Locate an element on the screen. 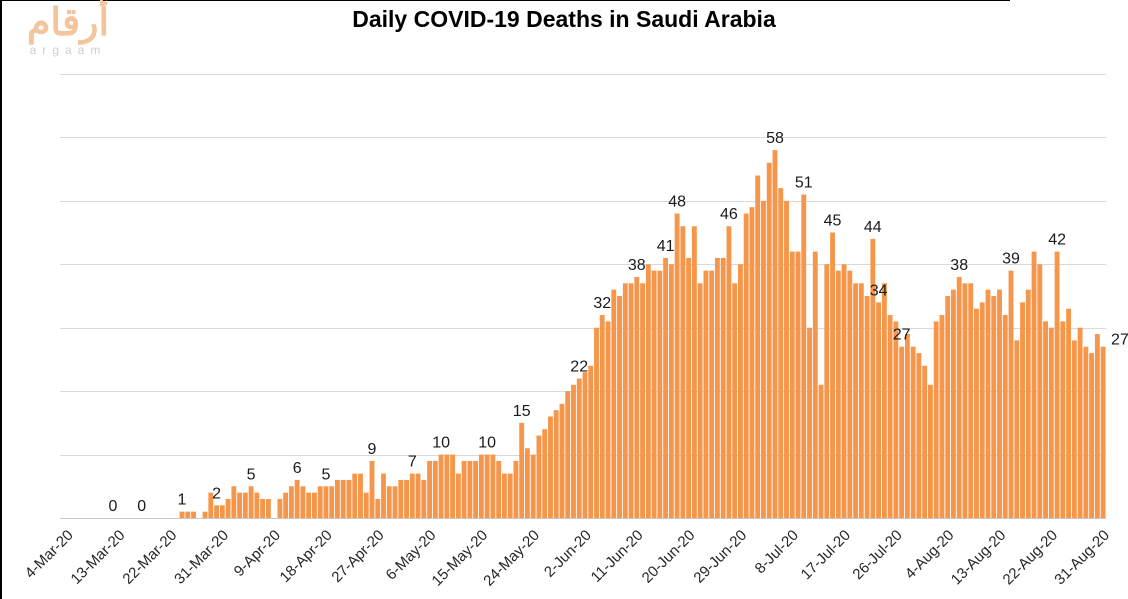  point-label: 1 is located at coordinates (182, 500).